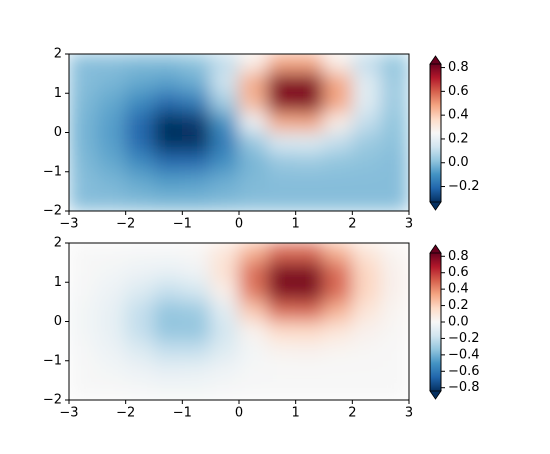 The height and width of the screenshot is (454, 550). Describe the element at coordinates (458, 272) in the screenshot. I see `colorbar-tick-label: 0.6` at that location.